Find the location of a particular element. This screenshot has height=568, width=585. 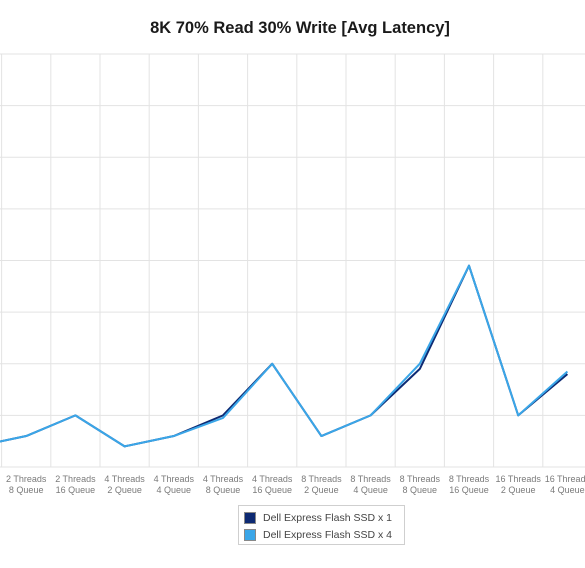

x-tick-label: 4 Threads 16 Queue is located at coordinates (272, 484).